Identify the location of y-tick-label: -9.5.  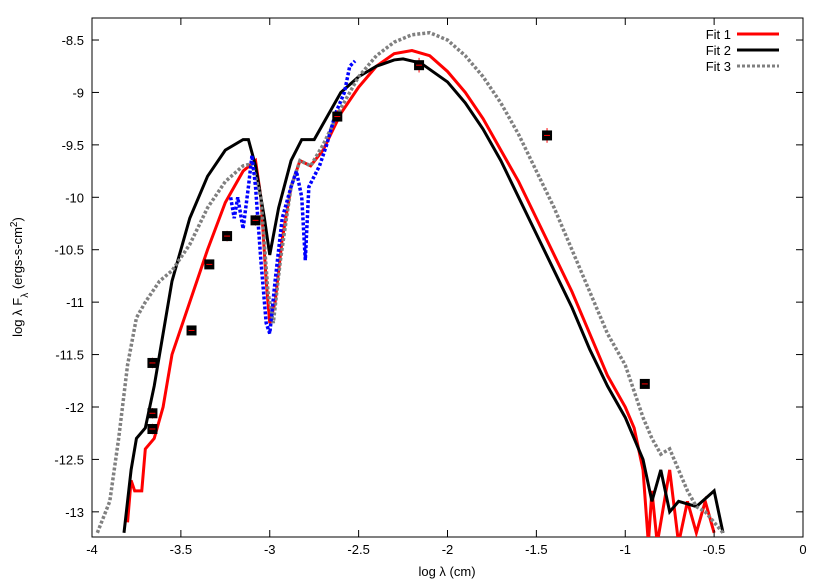
(73, 145).